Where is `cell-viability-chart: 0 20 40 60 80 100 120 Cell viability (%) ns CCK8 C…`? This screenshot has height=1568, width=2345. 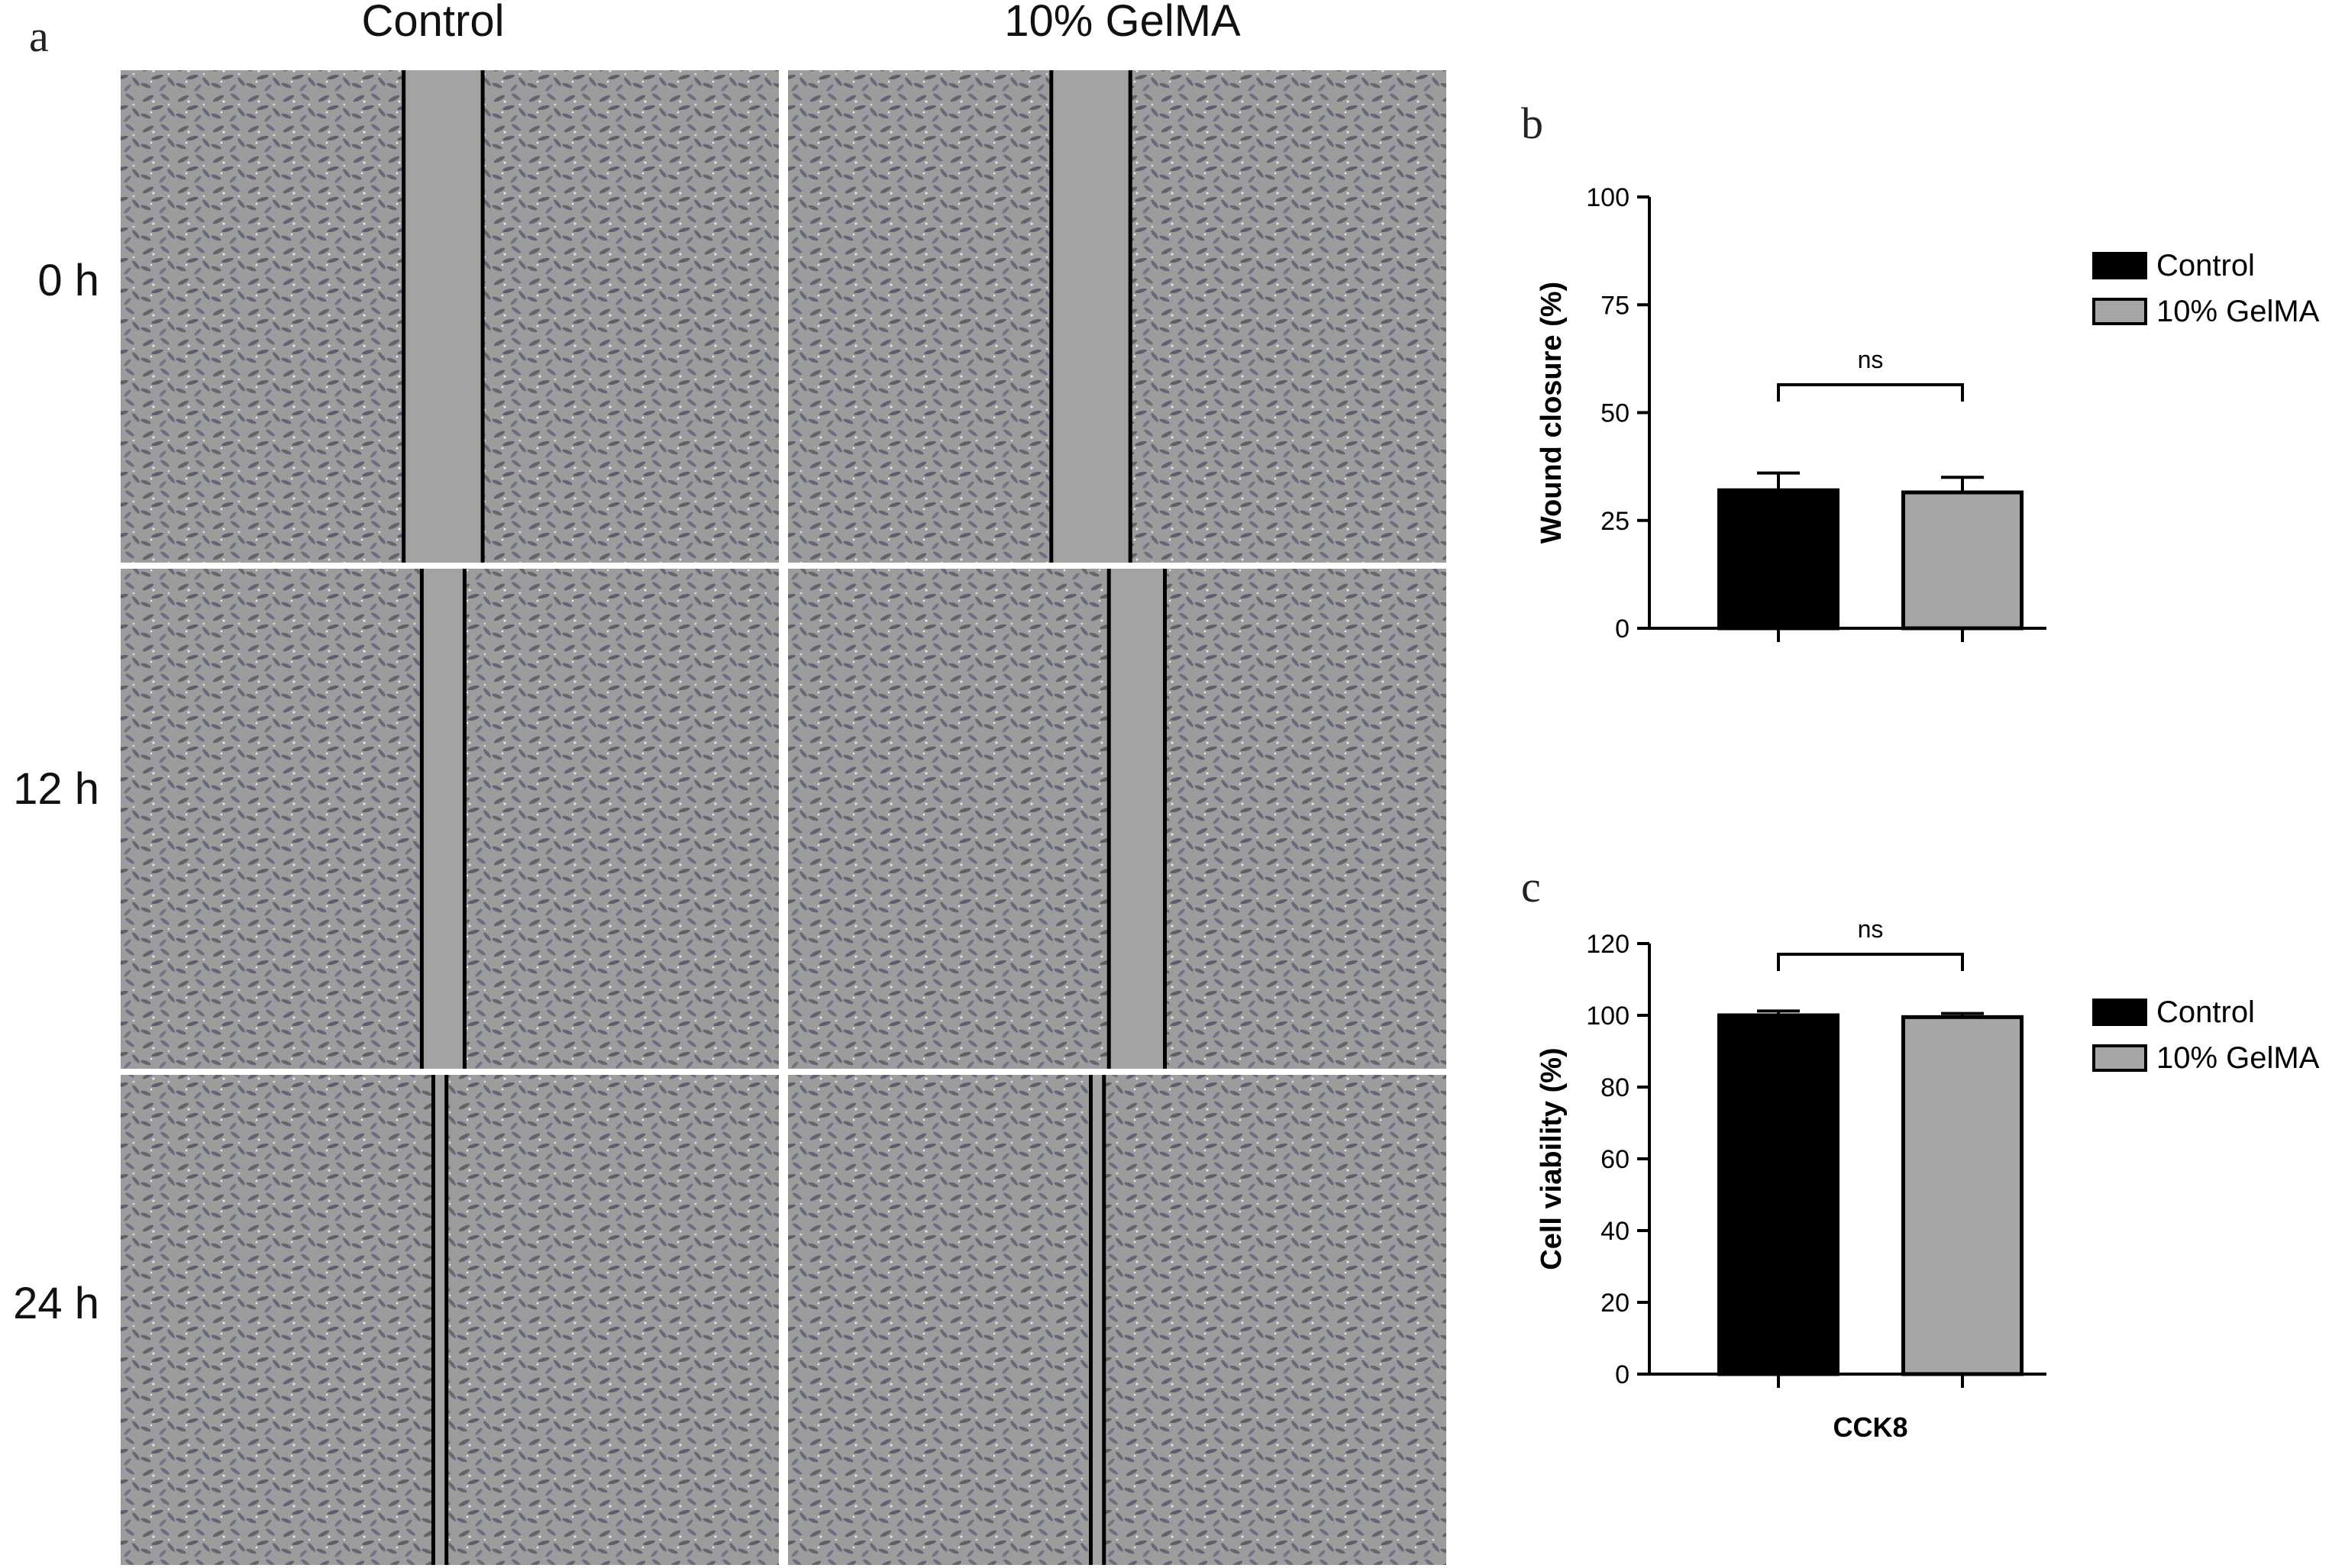
cell-viability-chart: 0 20 40 60 80 100 120 Cell viability (%) ns CCK8 C… is located at coordinates (1928, 1179).